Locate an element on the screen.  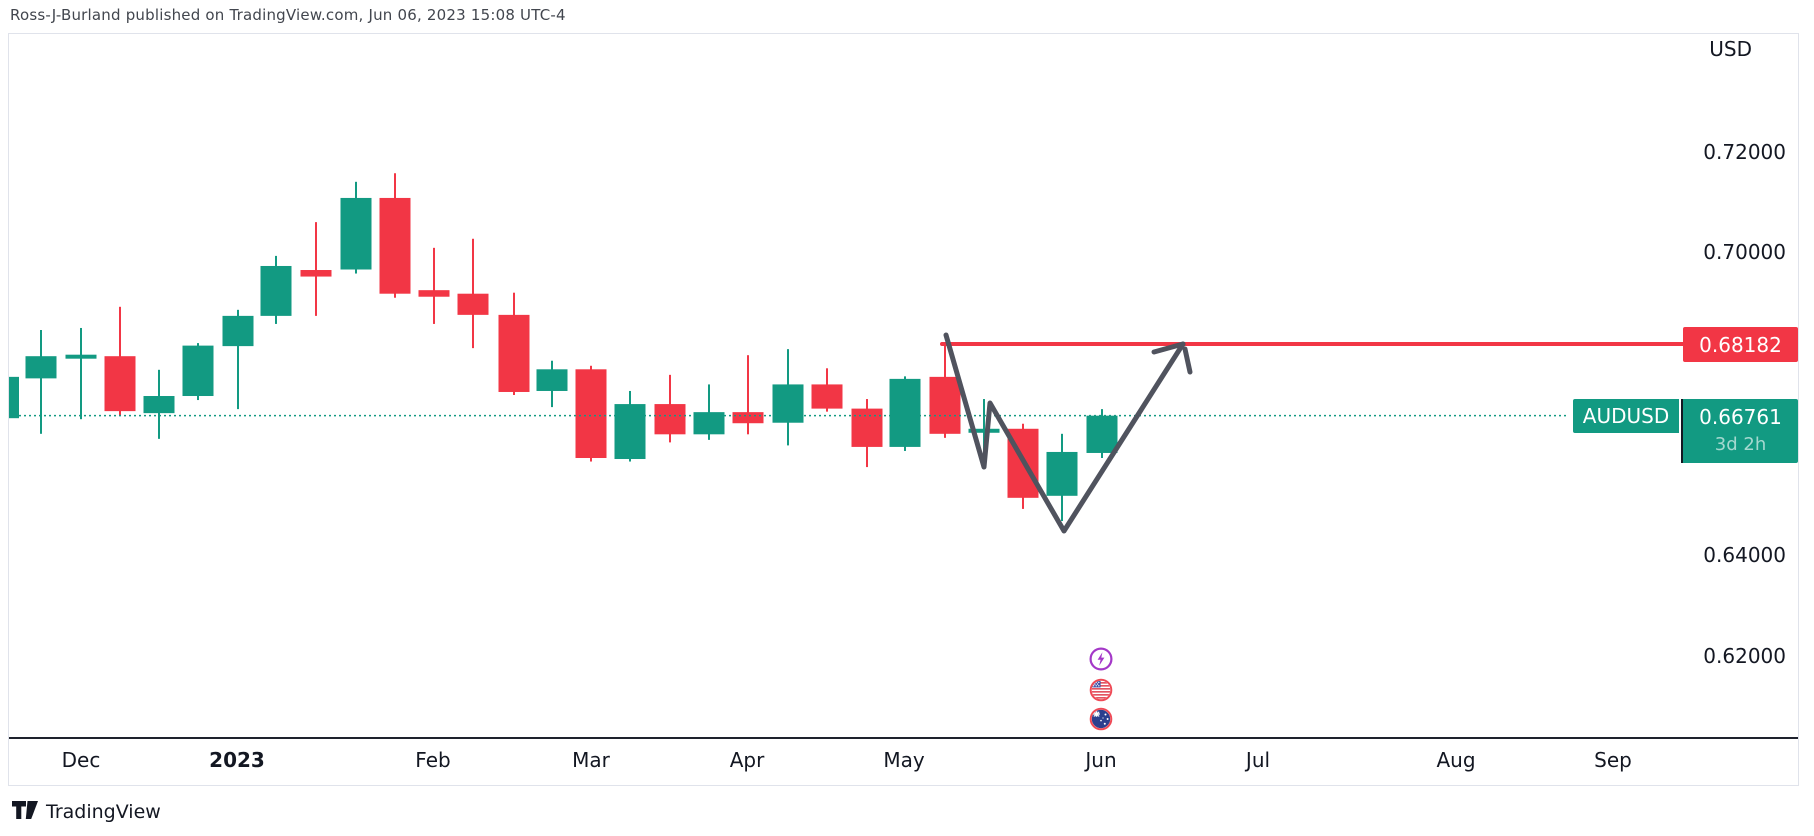
resistance-price-badge: 0.68182 is located at coordinates (1740, 344).